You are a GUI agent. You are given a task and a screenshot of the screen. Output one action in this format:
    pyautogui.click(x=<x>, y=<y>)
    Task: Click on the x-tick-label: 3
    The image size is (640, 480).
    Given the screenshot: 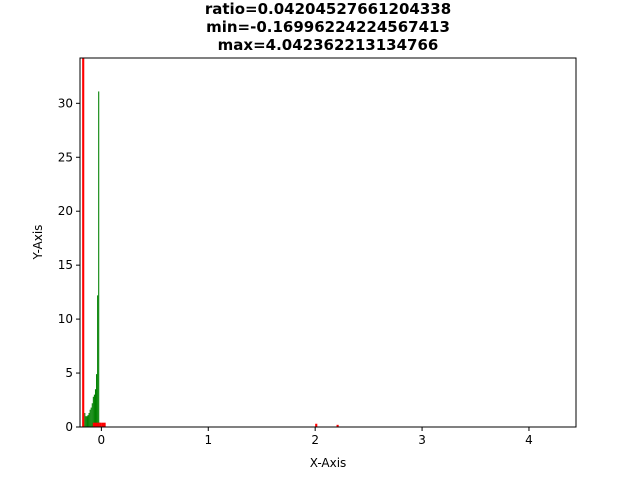 What is the action you would take?
    pyautogui.click(x=422, y=440)
    